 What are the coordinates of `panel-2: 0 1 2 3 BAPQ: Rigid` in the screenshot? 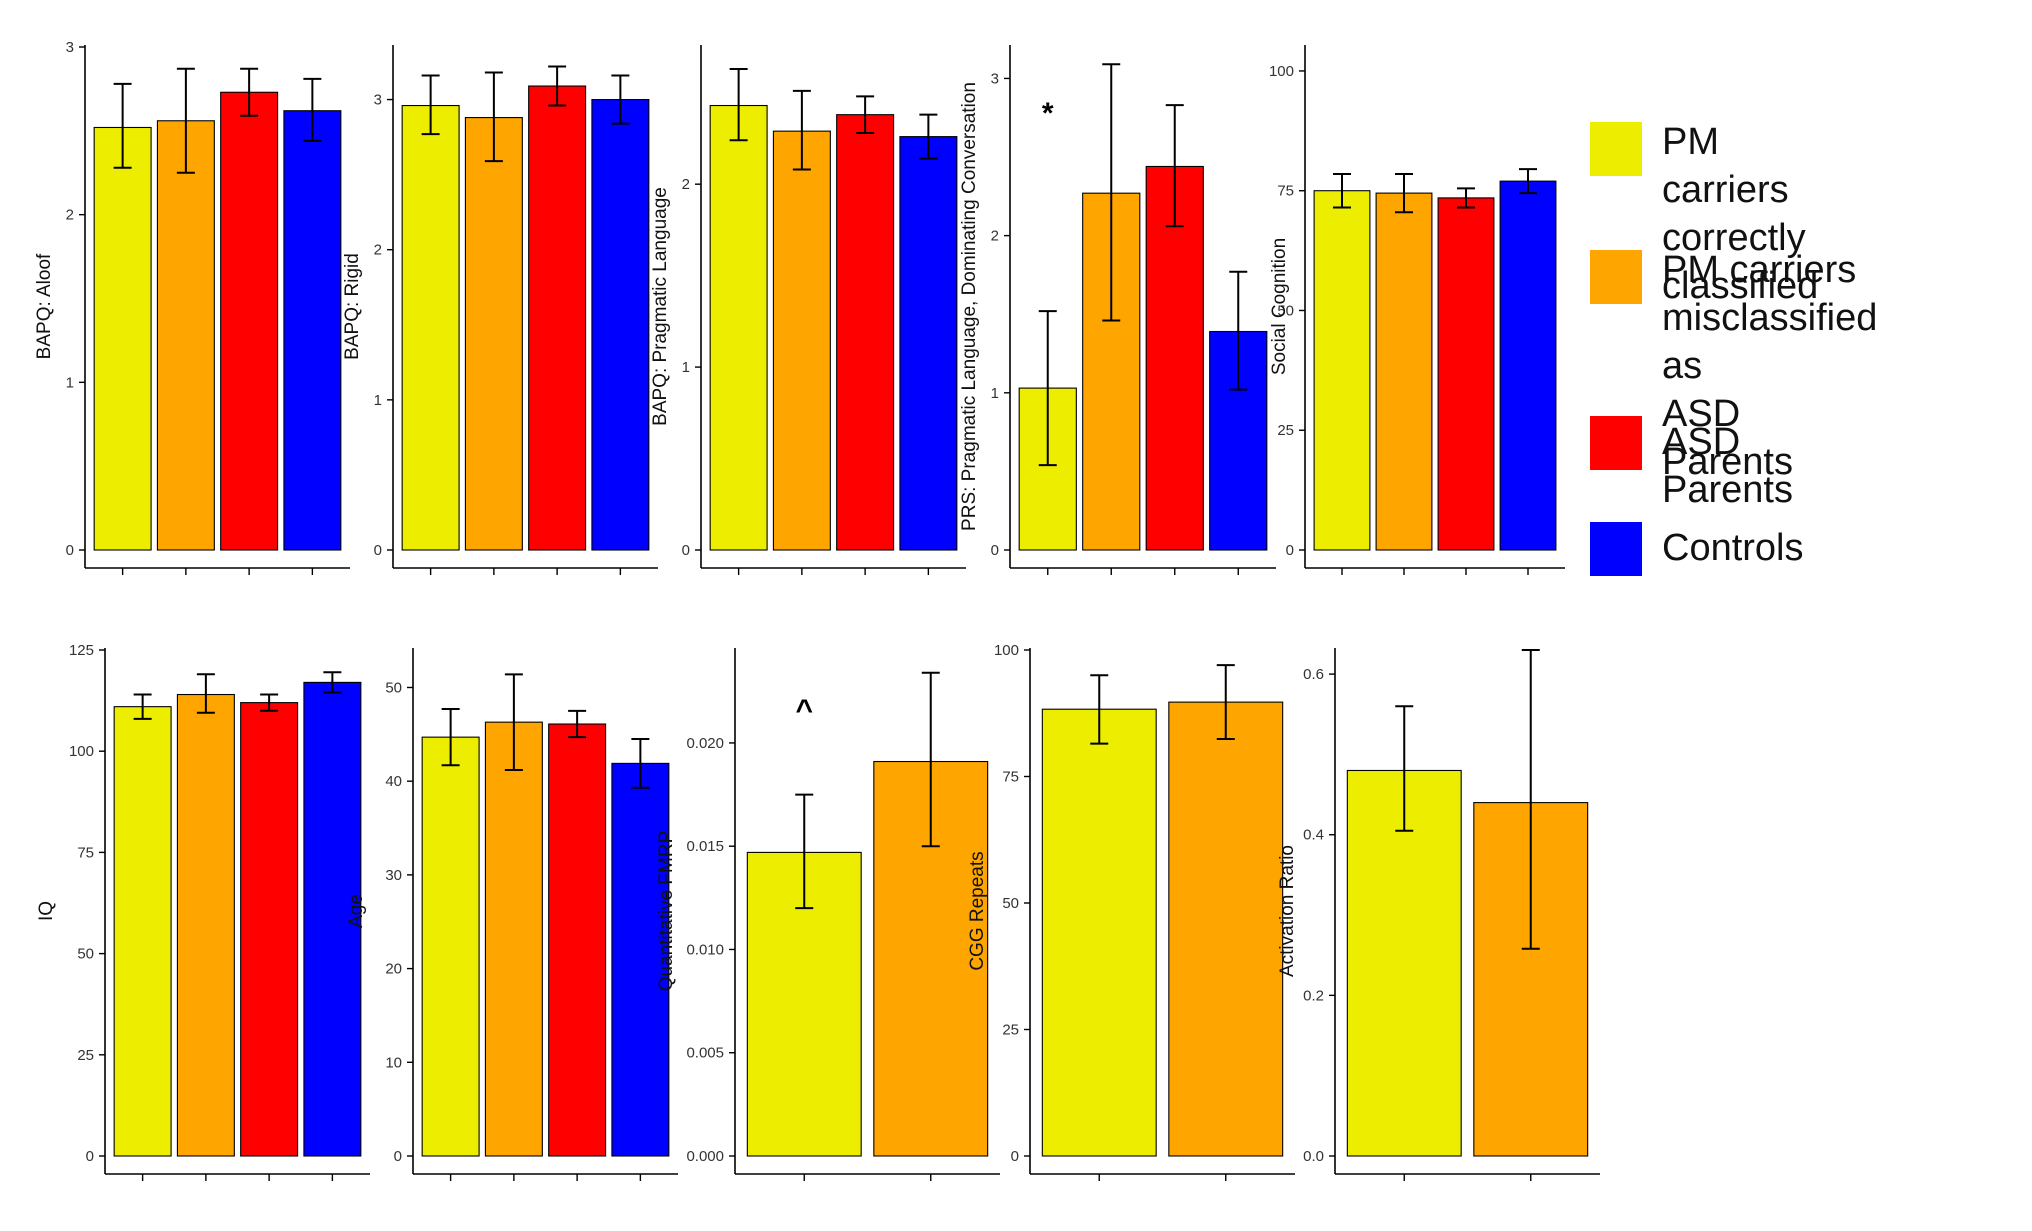 It's located at (500, 310).